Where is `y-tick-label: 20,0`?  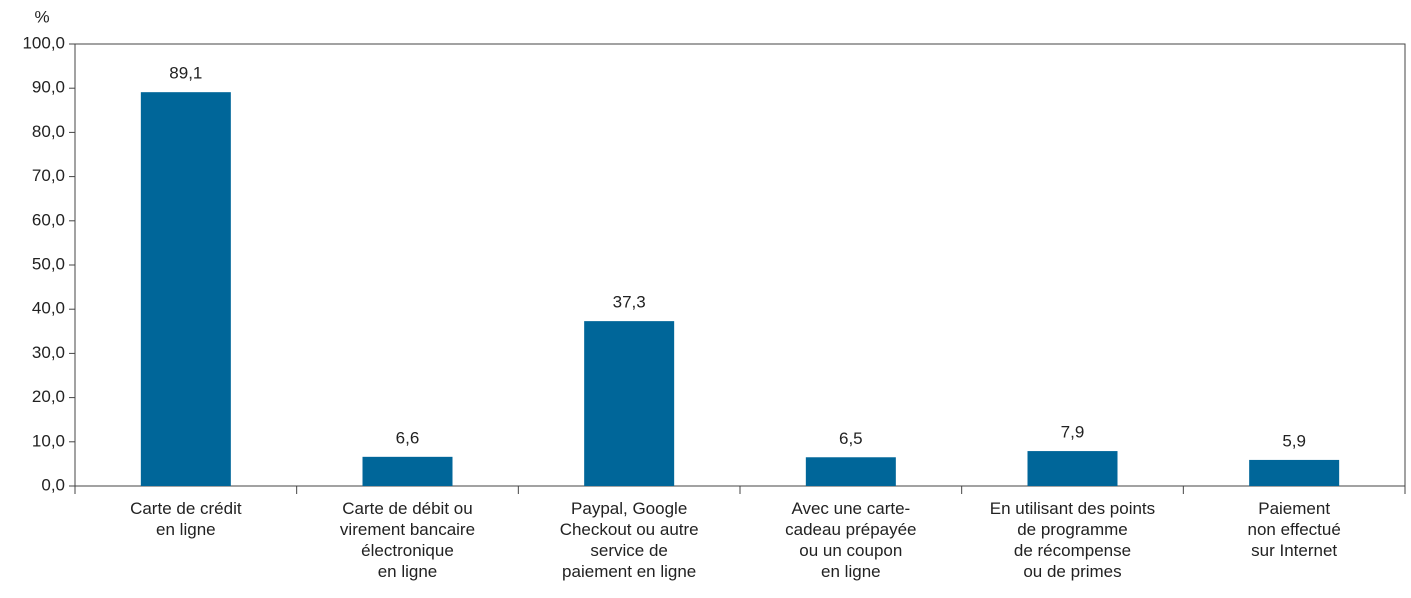
y-tick-label: 20,0 is located at coordinates (48, 396).